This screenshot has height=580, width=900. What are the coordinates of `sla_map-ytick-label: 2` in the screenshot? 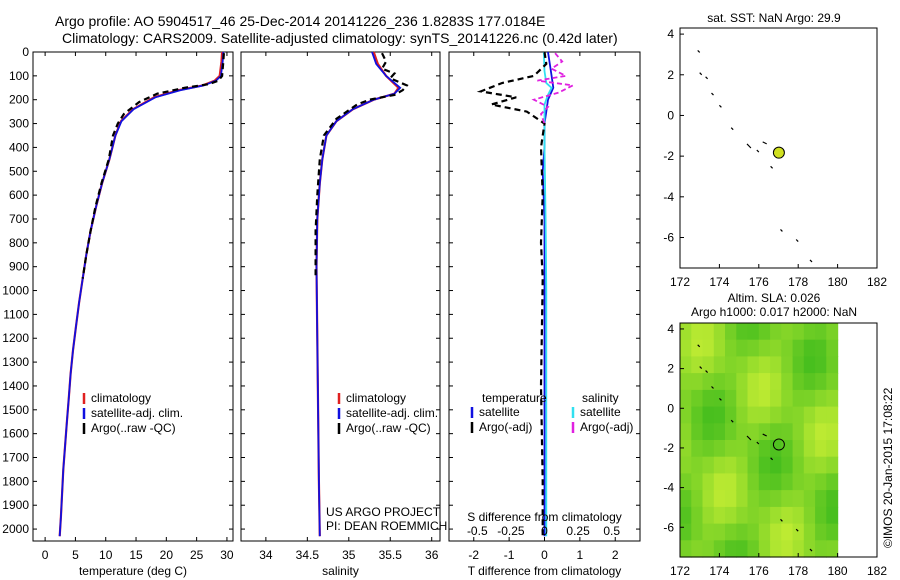 It's located at (670, 369).